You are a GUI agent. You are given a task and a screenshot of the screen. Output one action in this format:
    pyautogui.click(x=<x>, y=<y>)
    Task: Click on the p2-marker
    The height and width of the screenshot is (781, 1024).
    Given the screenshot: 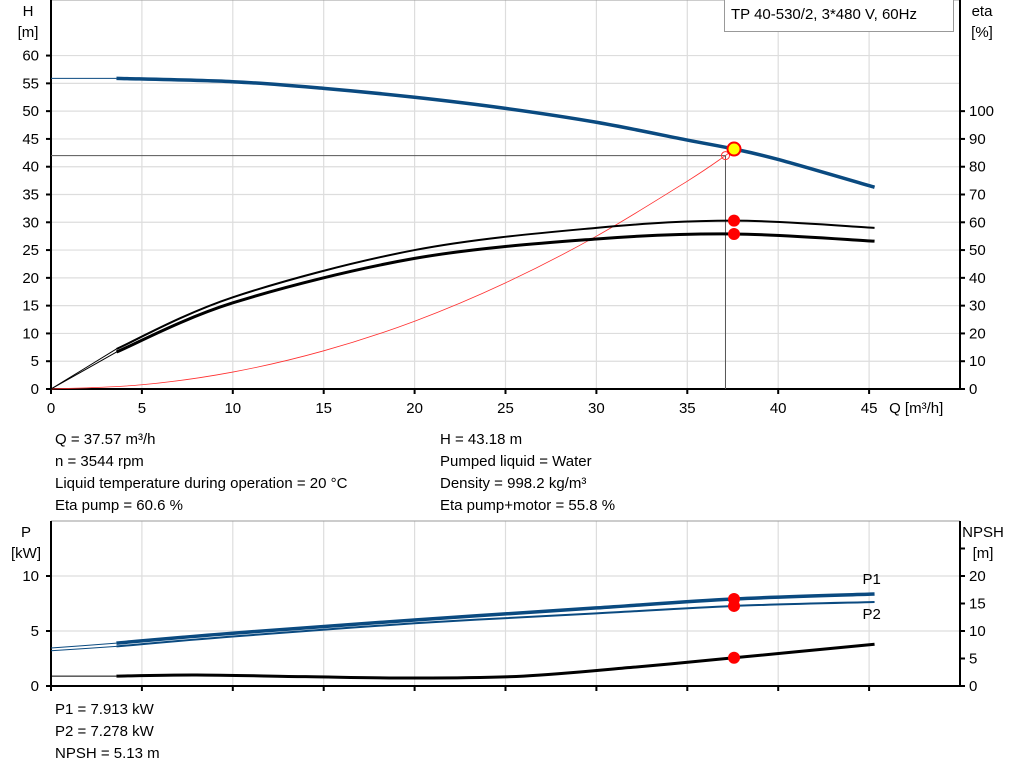 What is the action you would take?
    pyautogui.click(x=734, y=605)
    